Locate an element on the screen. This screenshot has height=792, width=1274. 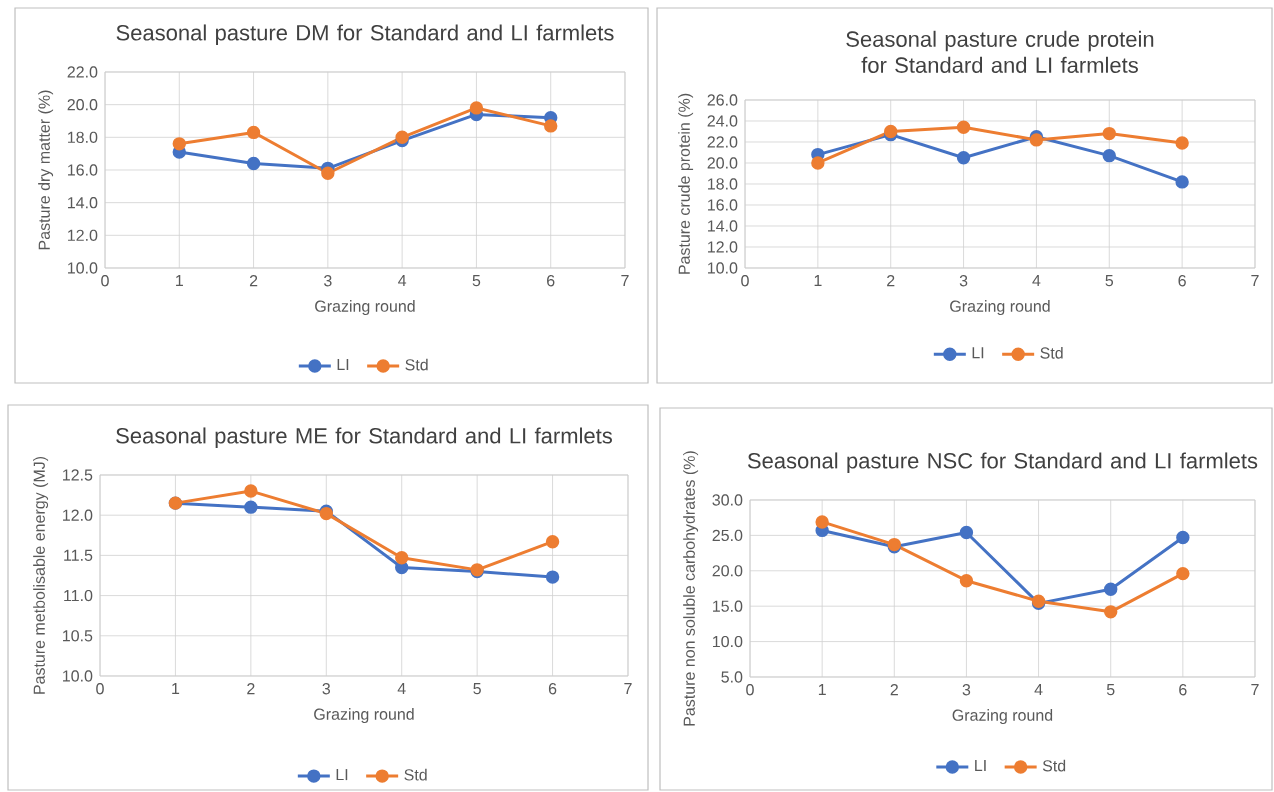
y-tick-label: 12.5 is located at coordinates (78, 475).